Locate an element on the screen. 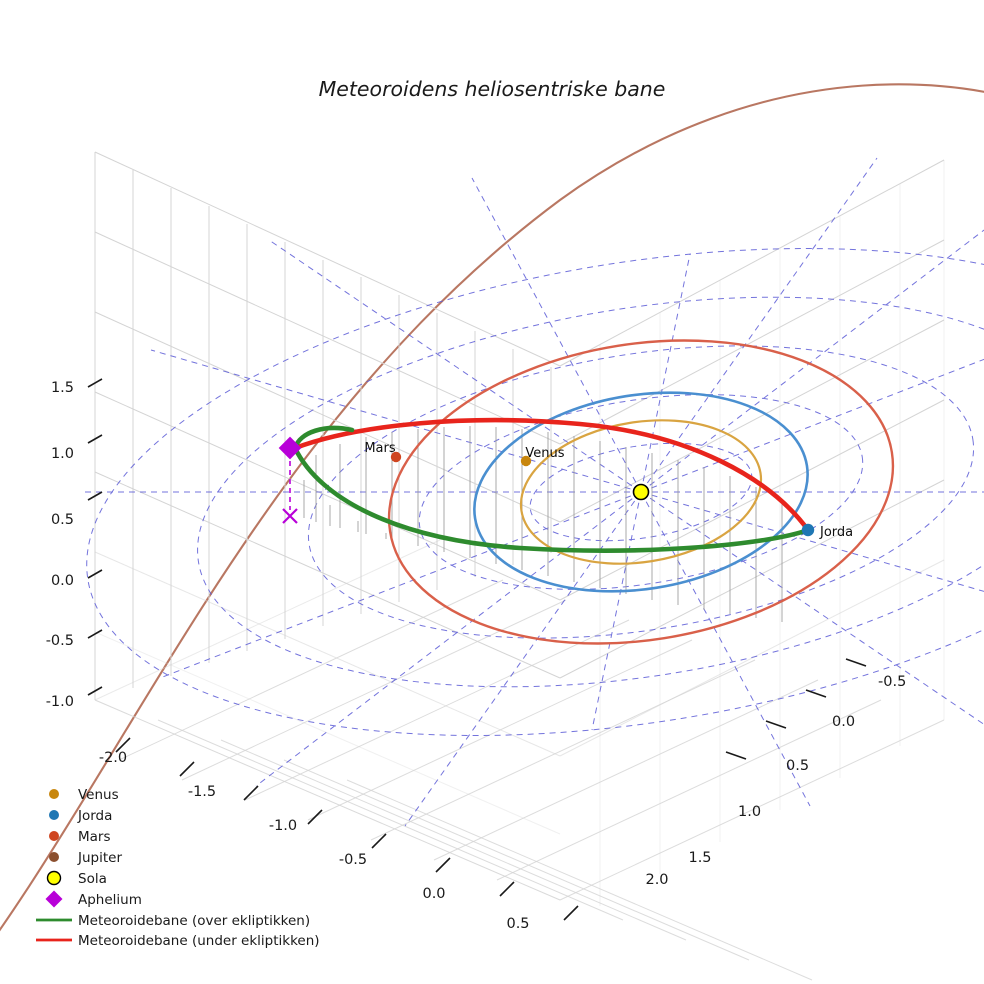 The height and width of the screenshot is (984, 984). venus-dot-icon is located at coordinates (54, 794).